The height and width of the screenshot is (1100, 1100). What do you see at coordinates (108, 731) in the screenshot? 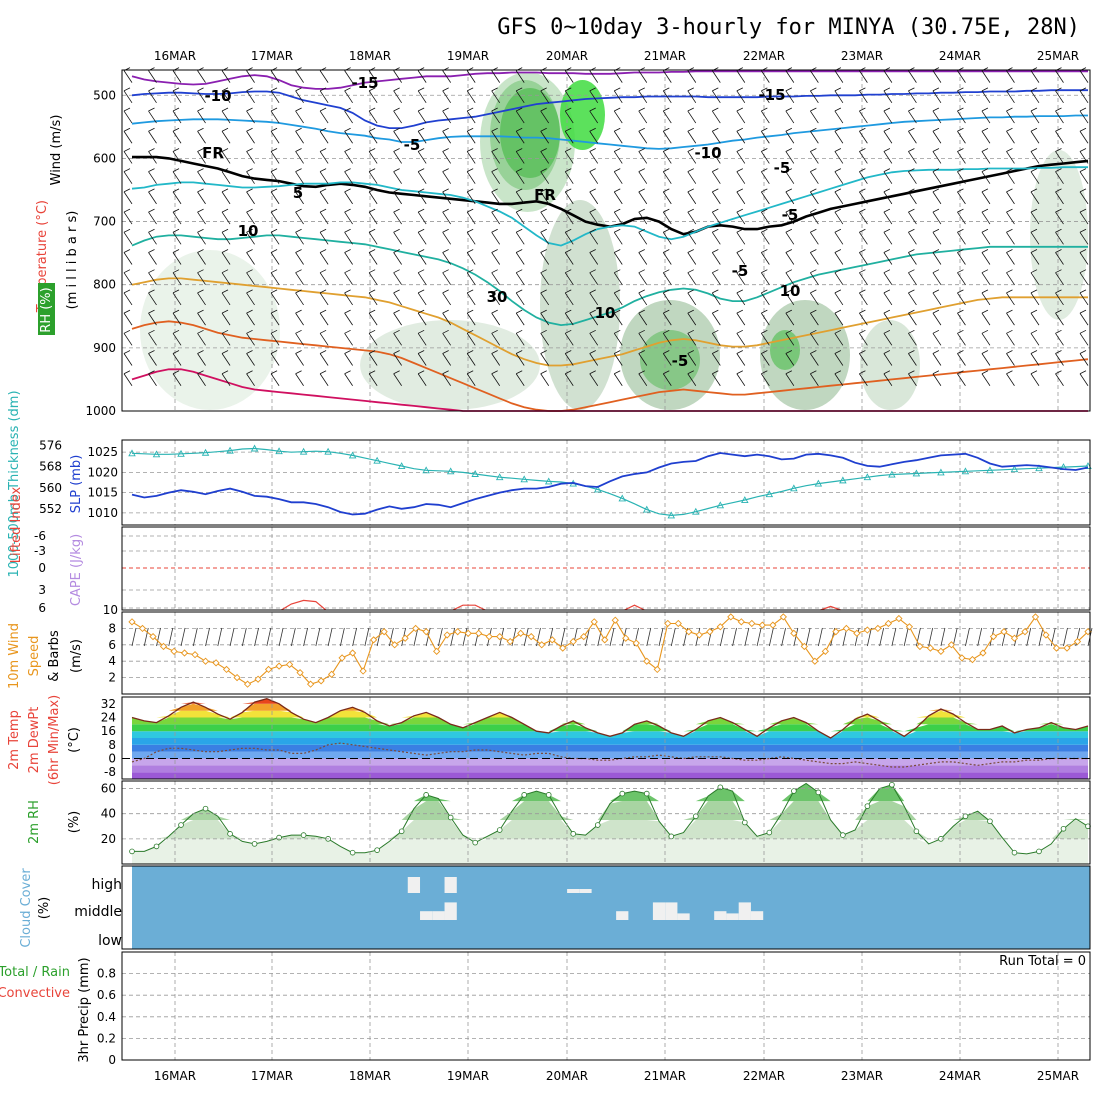
I see `temp2m-tick: 16` at bounding box center [108, 731].